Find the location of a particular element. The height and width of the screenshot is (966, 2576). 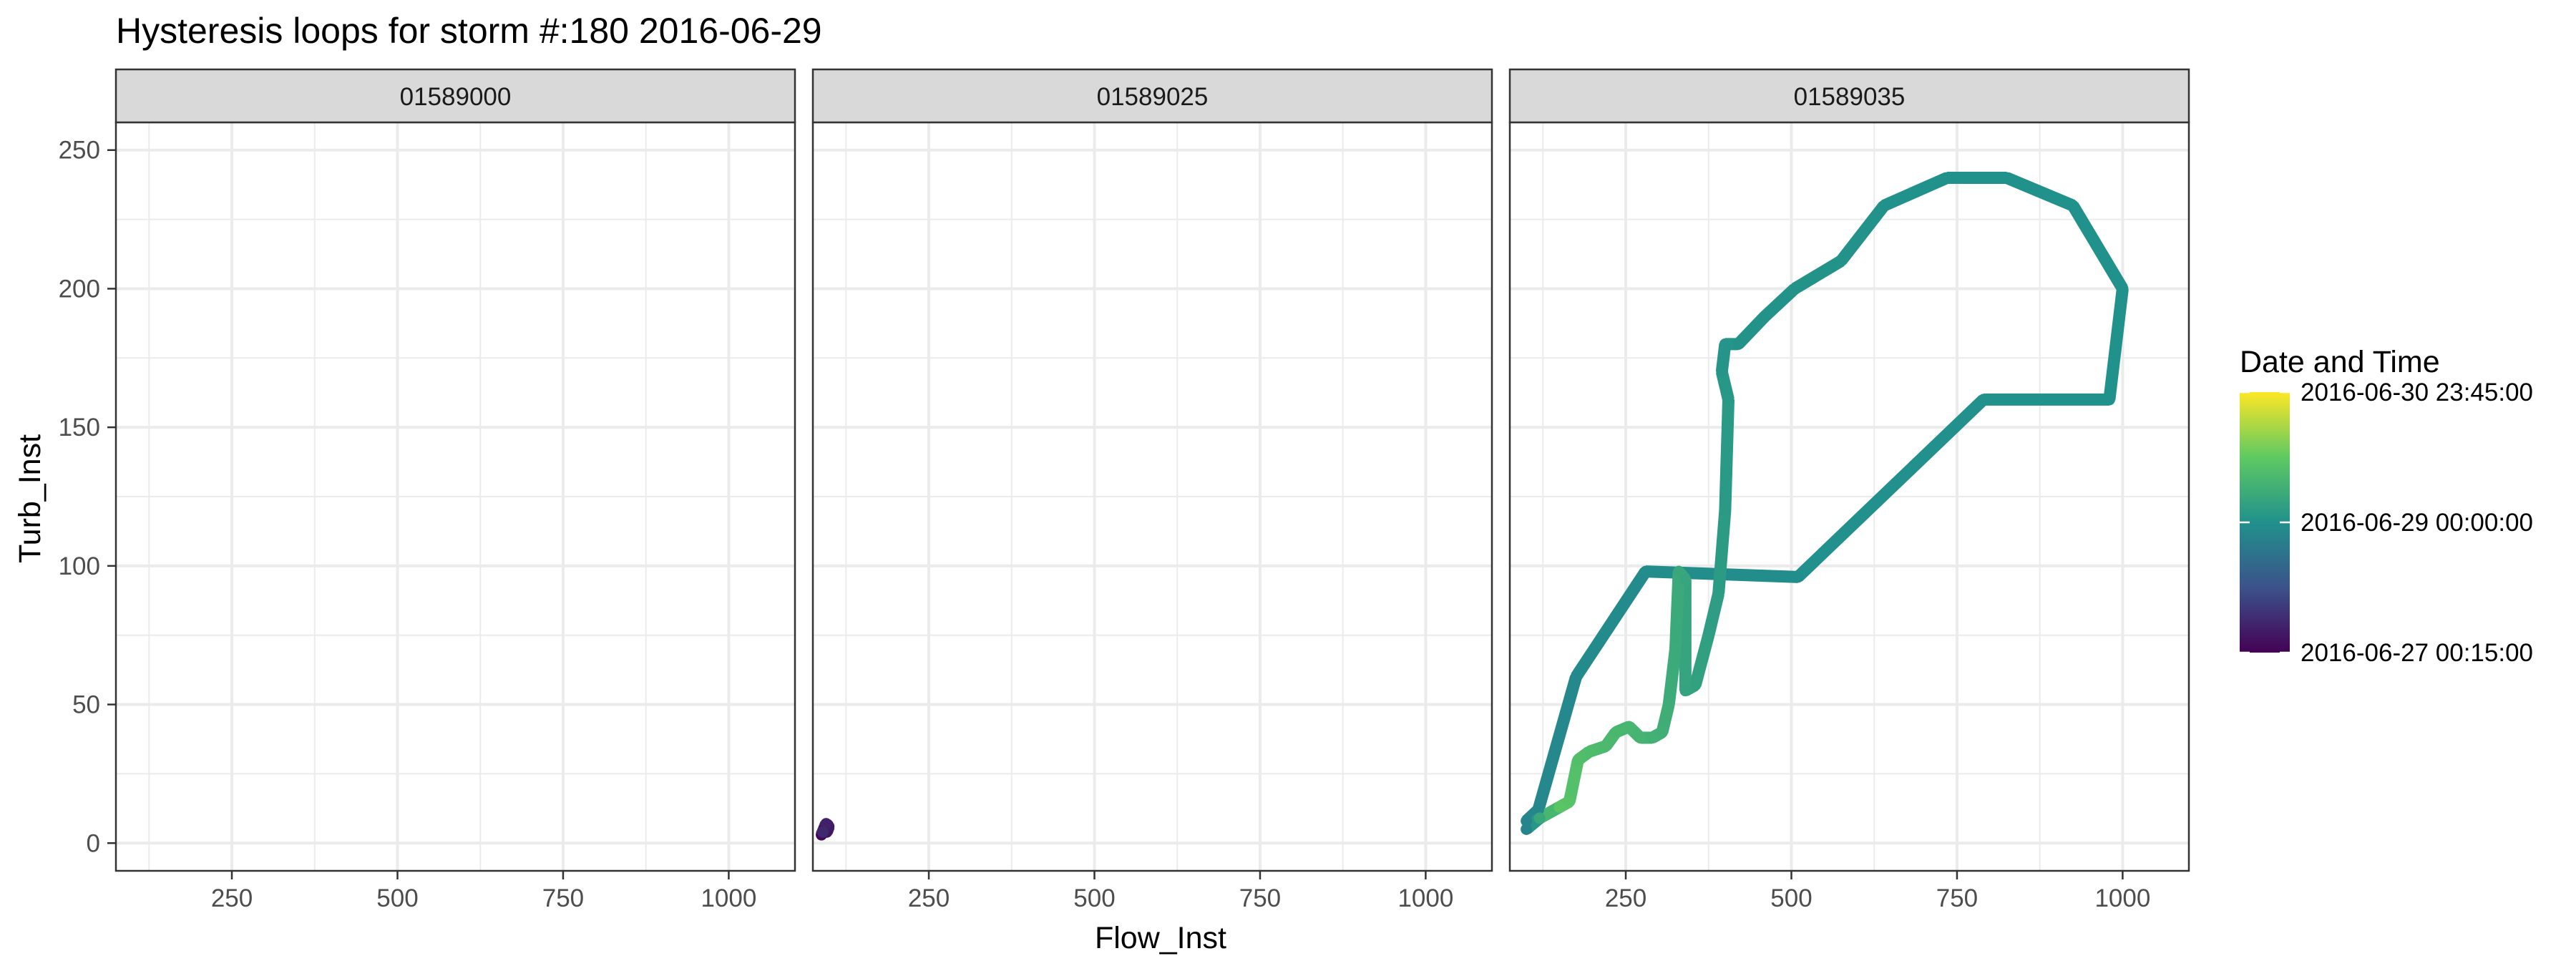

facet-strip-label: 01589025 is located at coordinates (1153, 97).